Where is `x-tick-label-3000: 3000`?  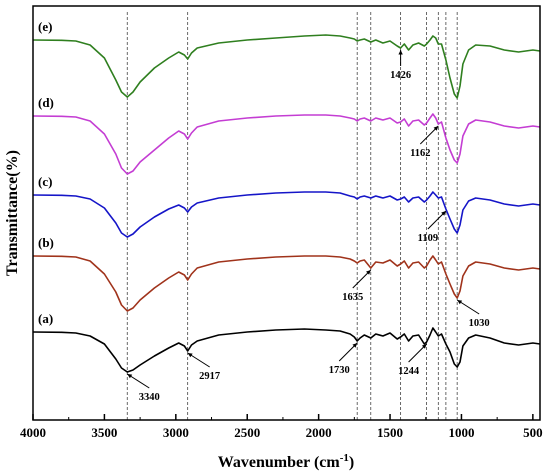
x-tick-label-3000: 3000 is located at coordinates (176, 432).